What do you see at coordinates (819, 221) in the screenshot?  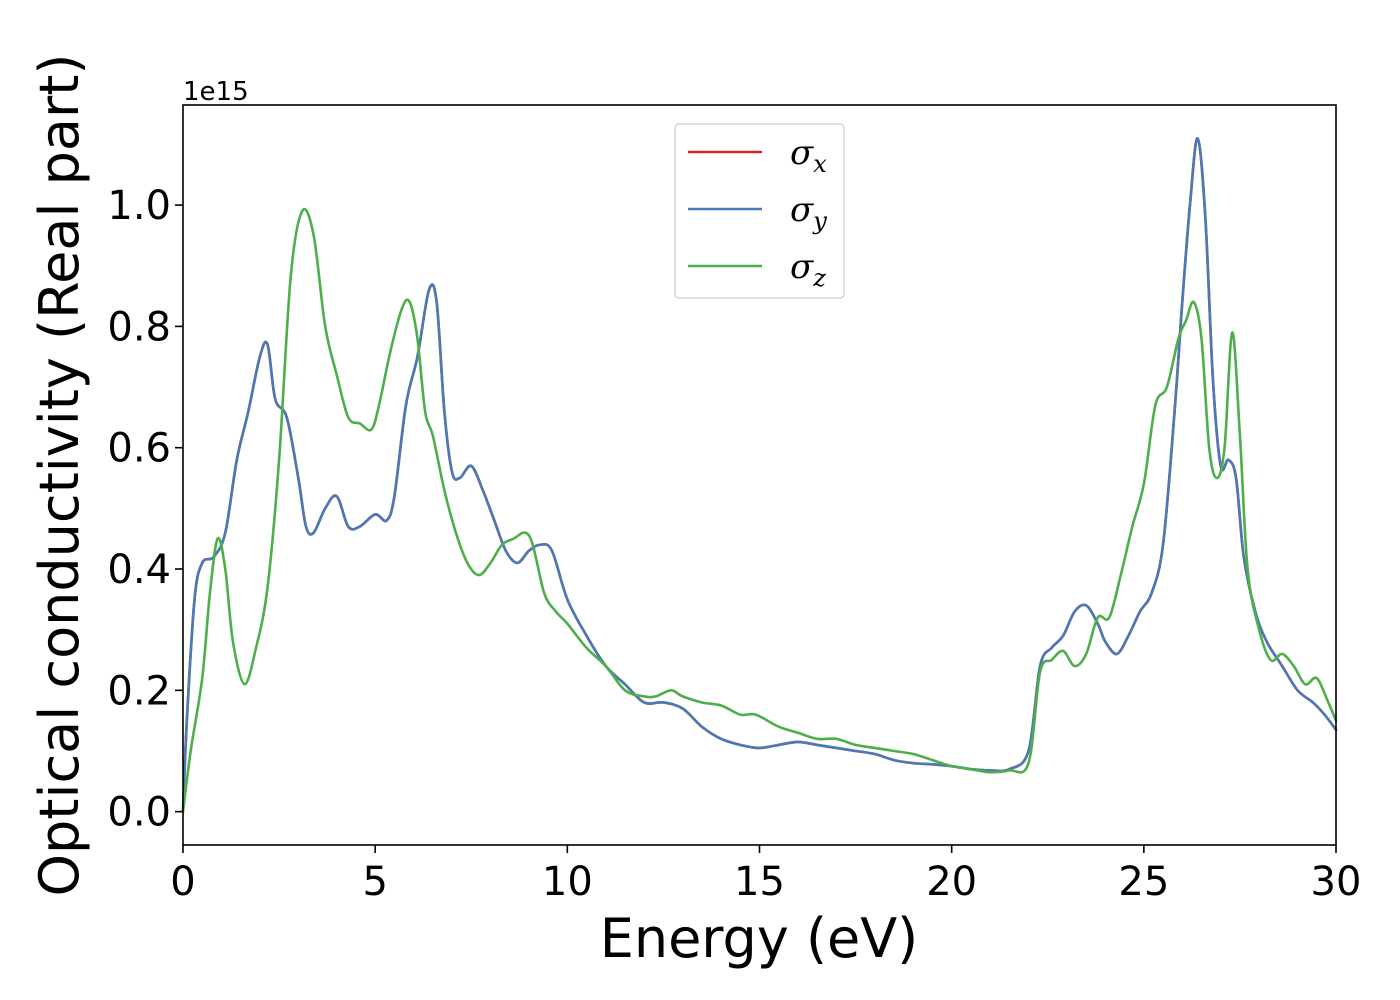 I see `legend-subscript: y` at bounding box center [819, 221].